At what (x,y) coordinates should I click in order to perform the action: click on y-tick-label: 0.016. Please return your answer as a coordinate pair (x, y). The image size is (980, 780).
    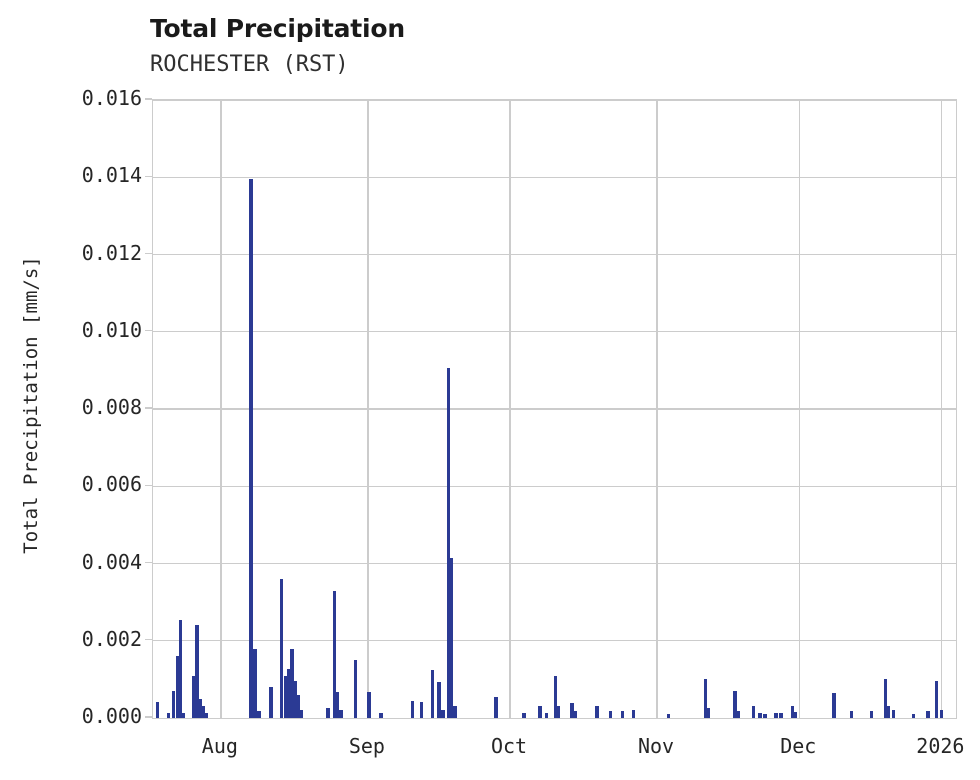
    Looking at the image, I should click on (111, 98).